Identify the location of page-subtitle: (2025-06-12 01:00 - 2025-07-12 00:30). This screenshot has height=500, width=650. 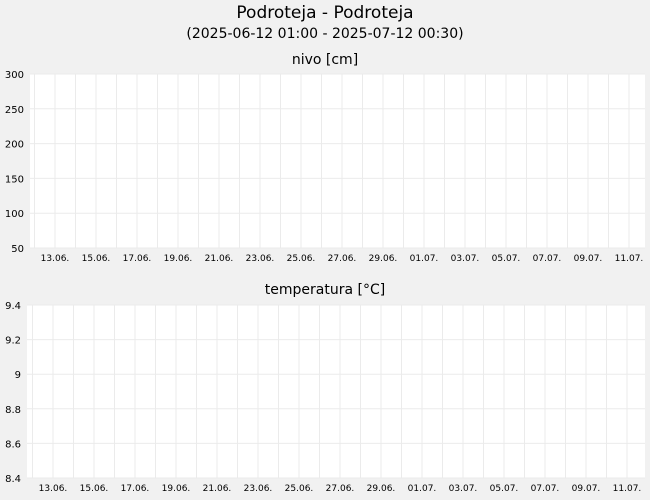
(325, 34).